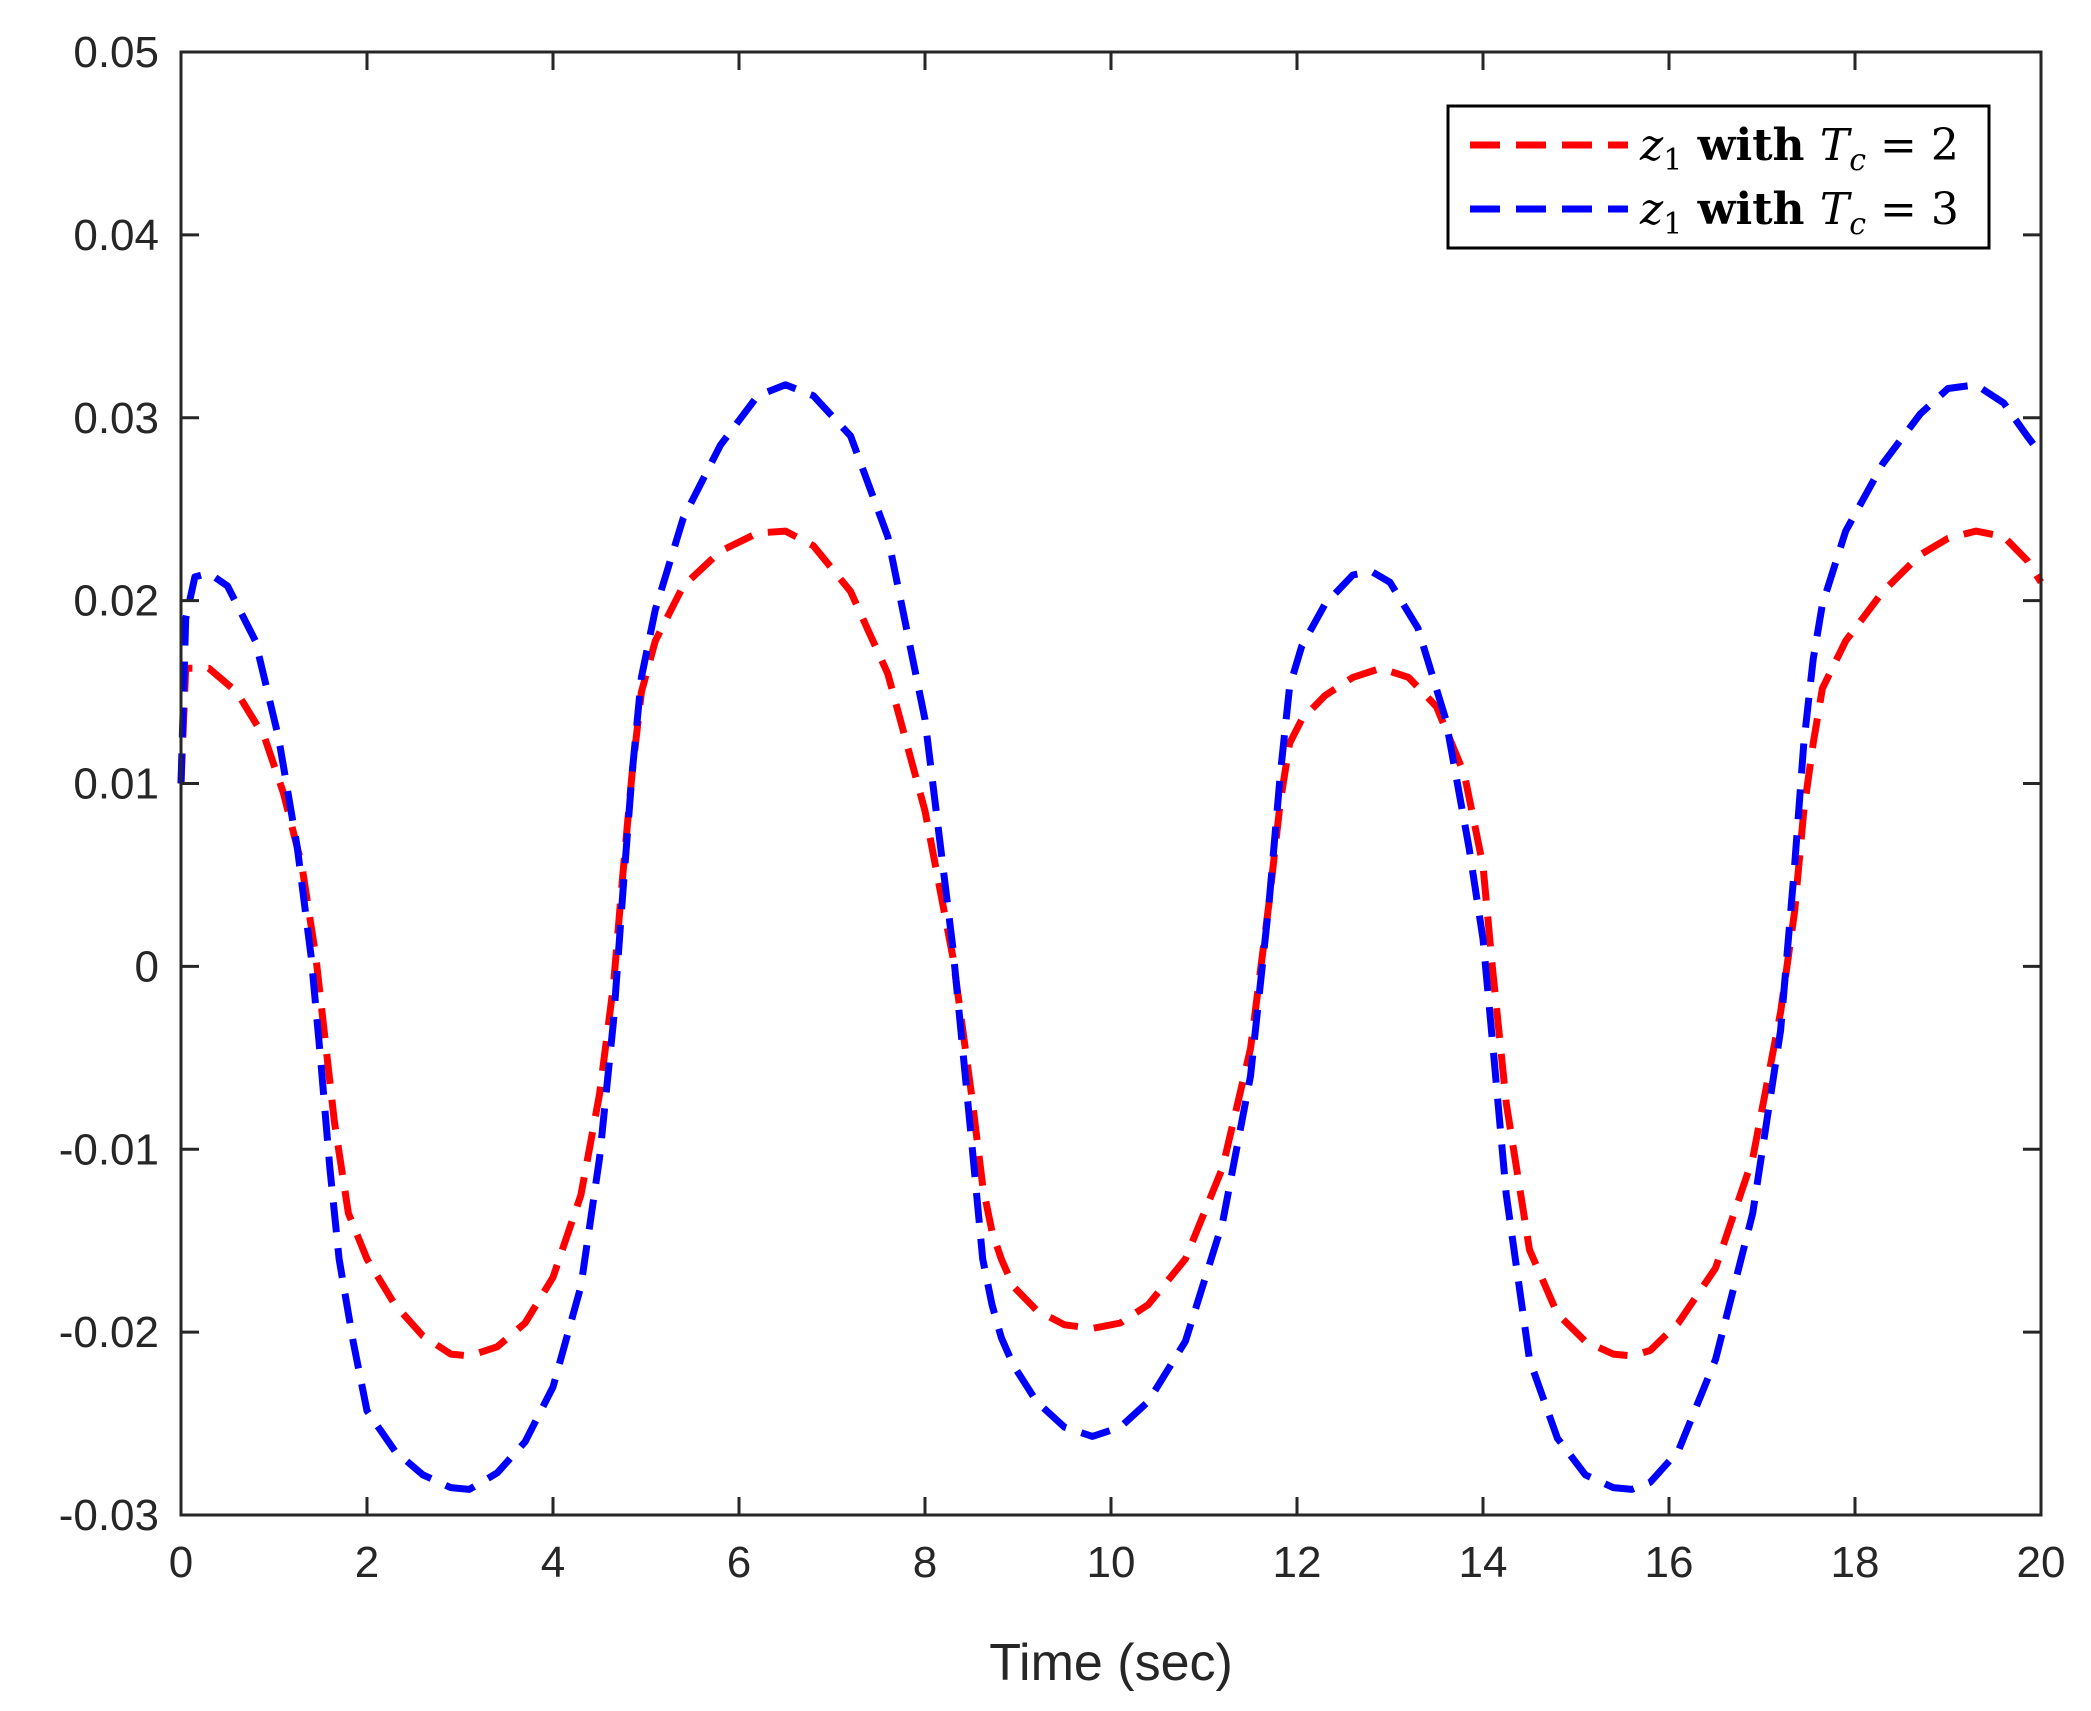 This screenshot has height=1711, width=2091. Describe the element at coordinates (109, 1332) in the screenshot. I see `y-tick-label: -0.02` at that location.